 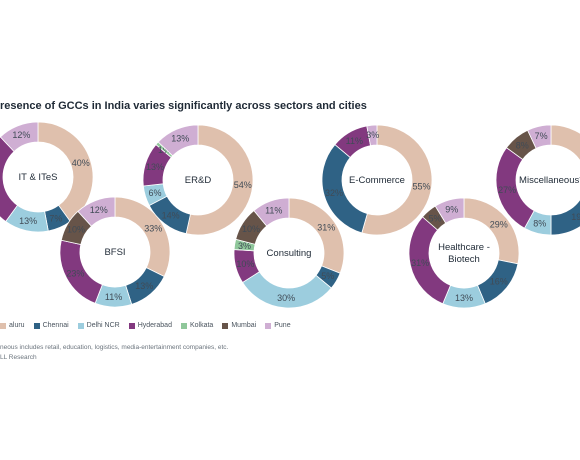 I want to click on data-label-consulting-hyderabad: 10%, so click(x=245, y=264).